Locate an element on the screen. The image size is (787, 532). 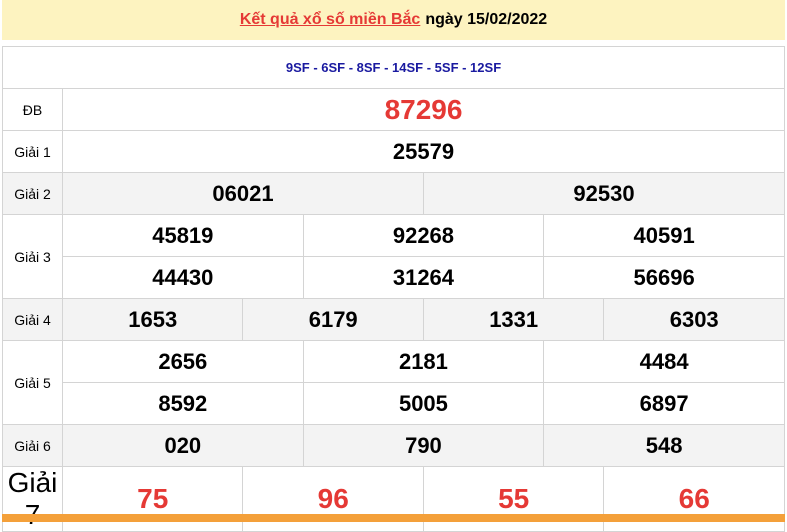
prize-number: 40591 is located at coordinates (664, 235).